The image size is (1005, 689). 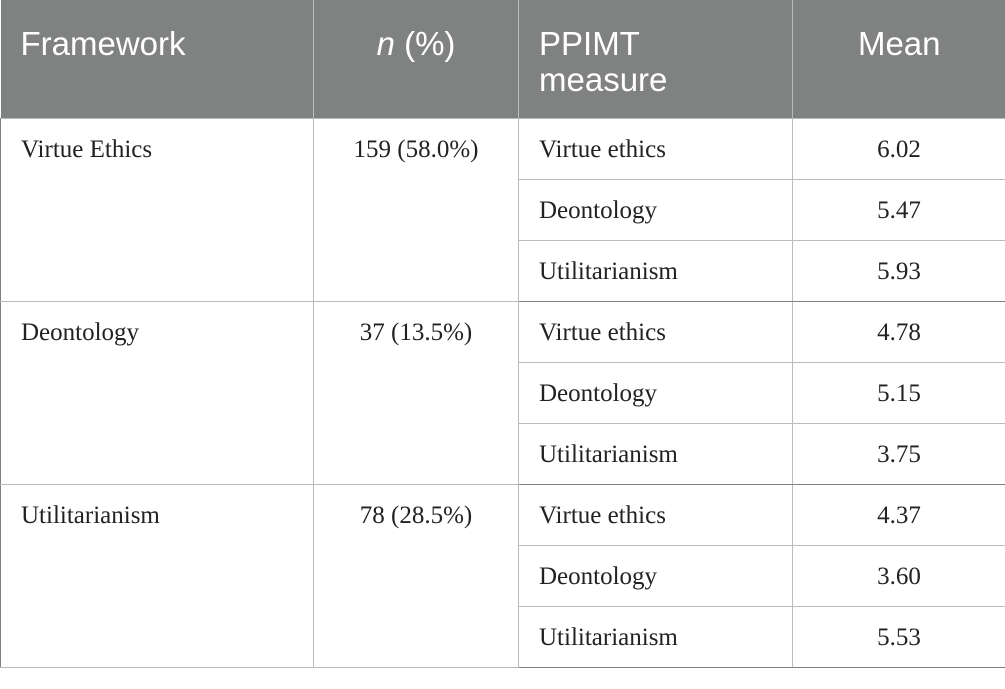 I want to click on mean-cell: 5.47, so click(x=898, y=209).